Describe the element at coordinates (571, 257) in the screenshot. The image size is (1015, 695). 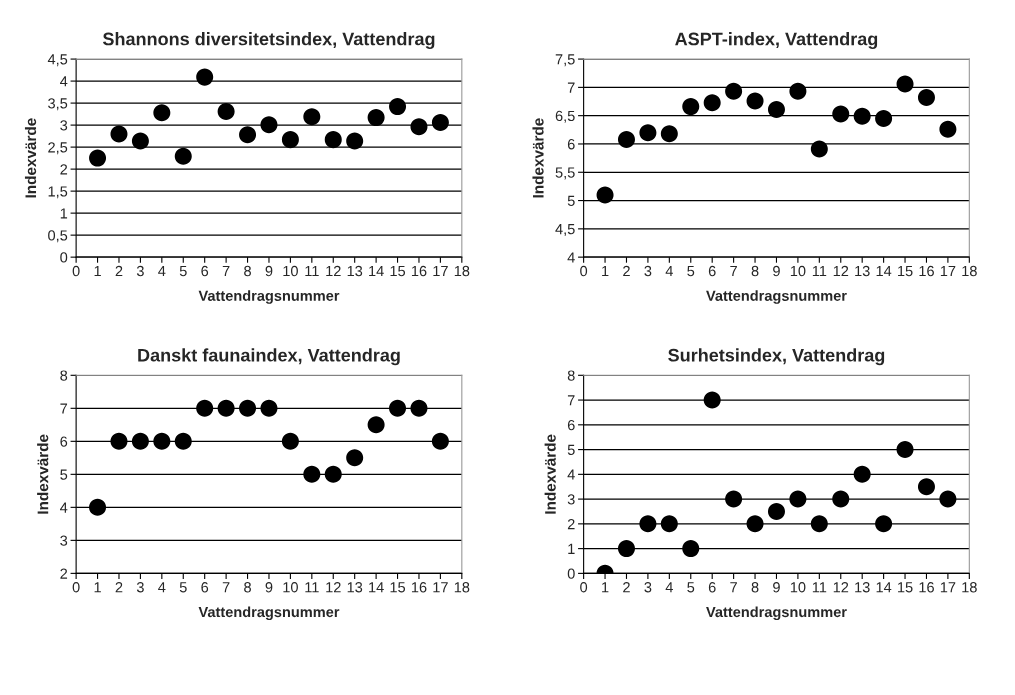
I see `y-tick-label: 4` at that location.